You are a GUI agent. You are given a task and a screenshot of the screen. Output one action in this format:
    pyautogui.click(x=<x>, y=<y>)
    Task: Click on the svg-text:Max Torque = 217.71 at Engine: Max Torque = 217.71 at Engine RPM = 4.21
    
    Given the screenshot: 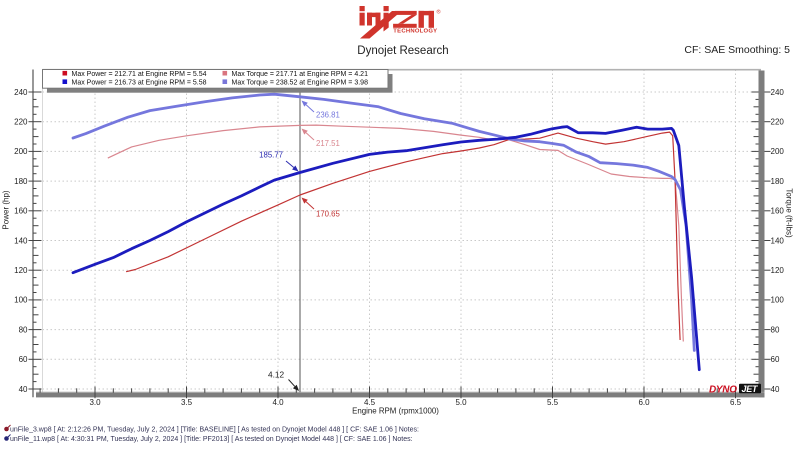 What is the action you would take?
    pyautogui.click(x=300, y=74)
    